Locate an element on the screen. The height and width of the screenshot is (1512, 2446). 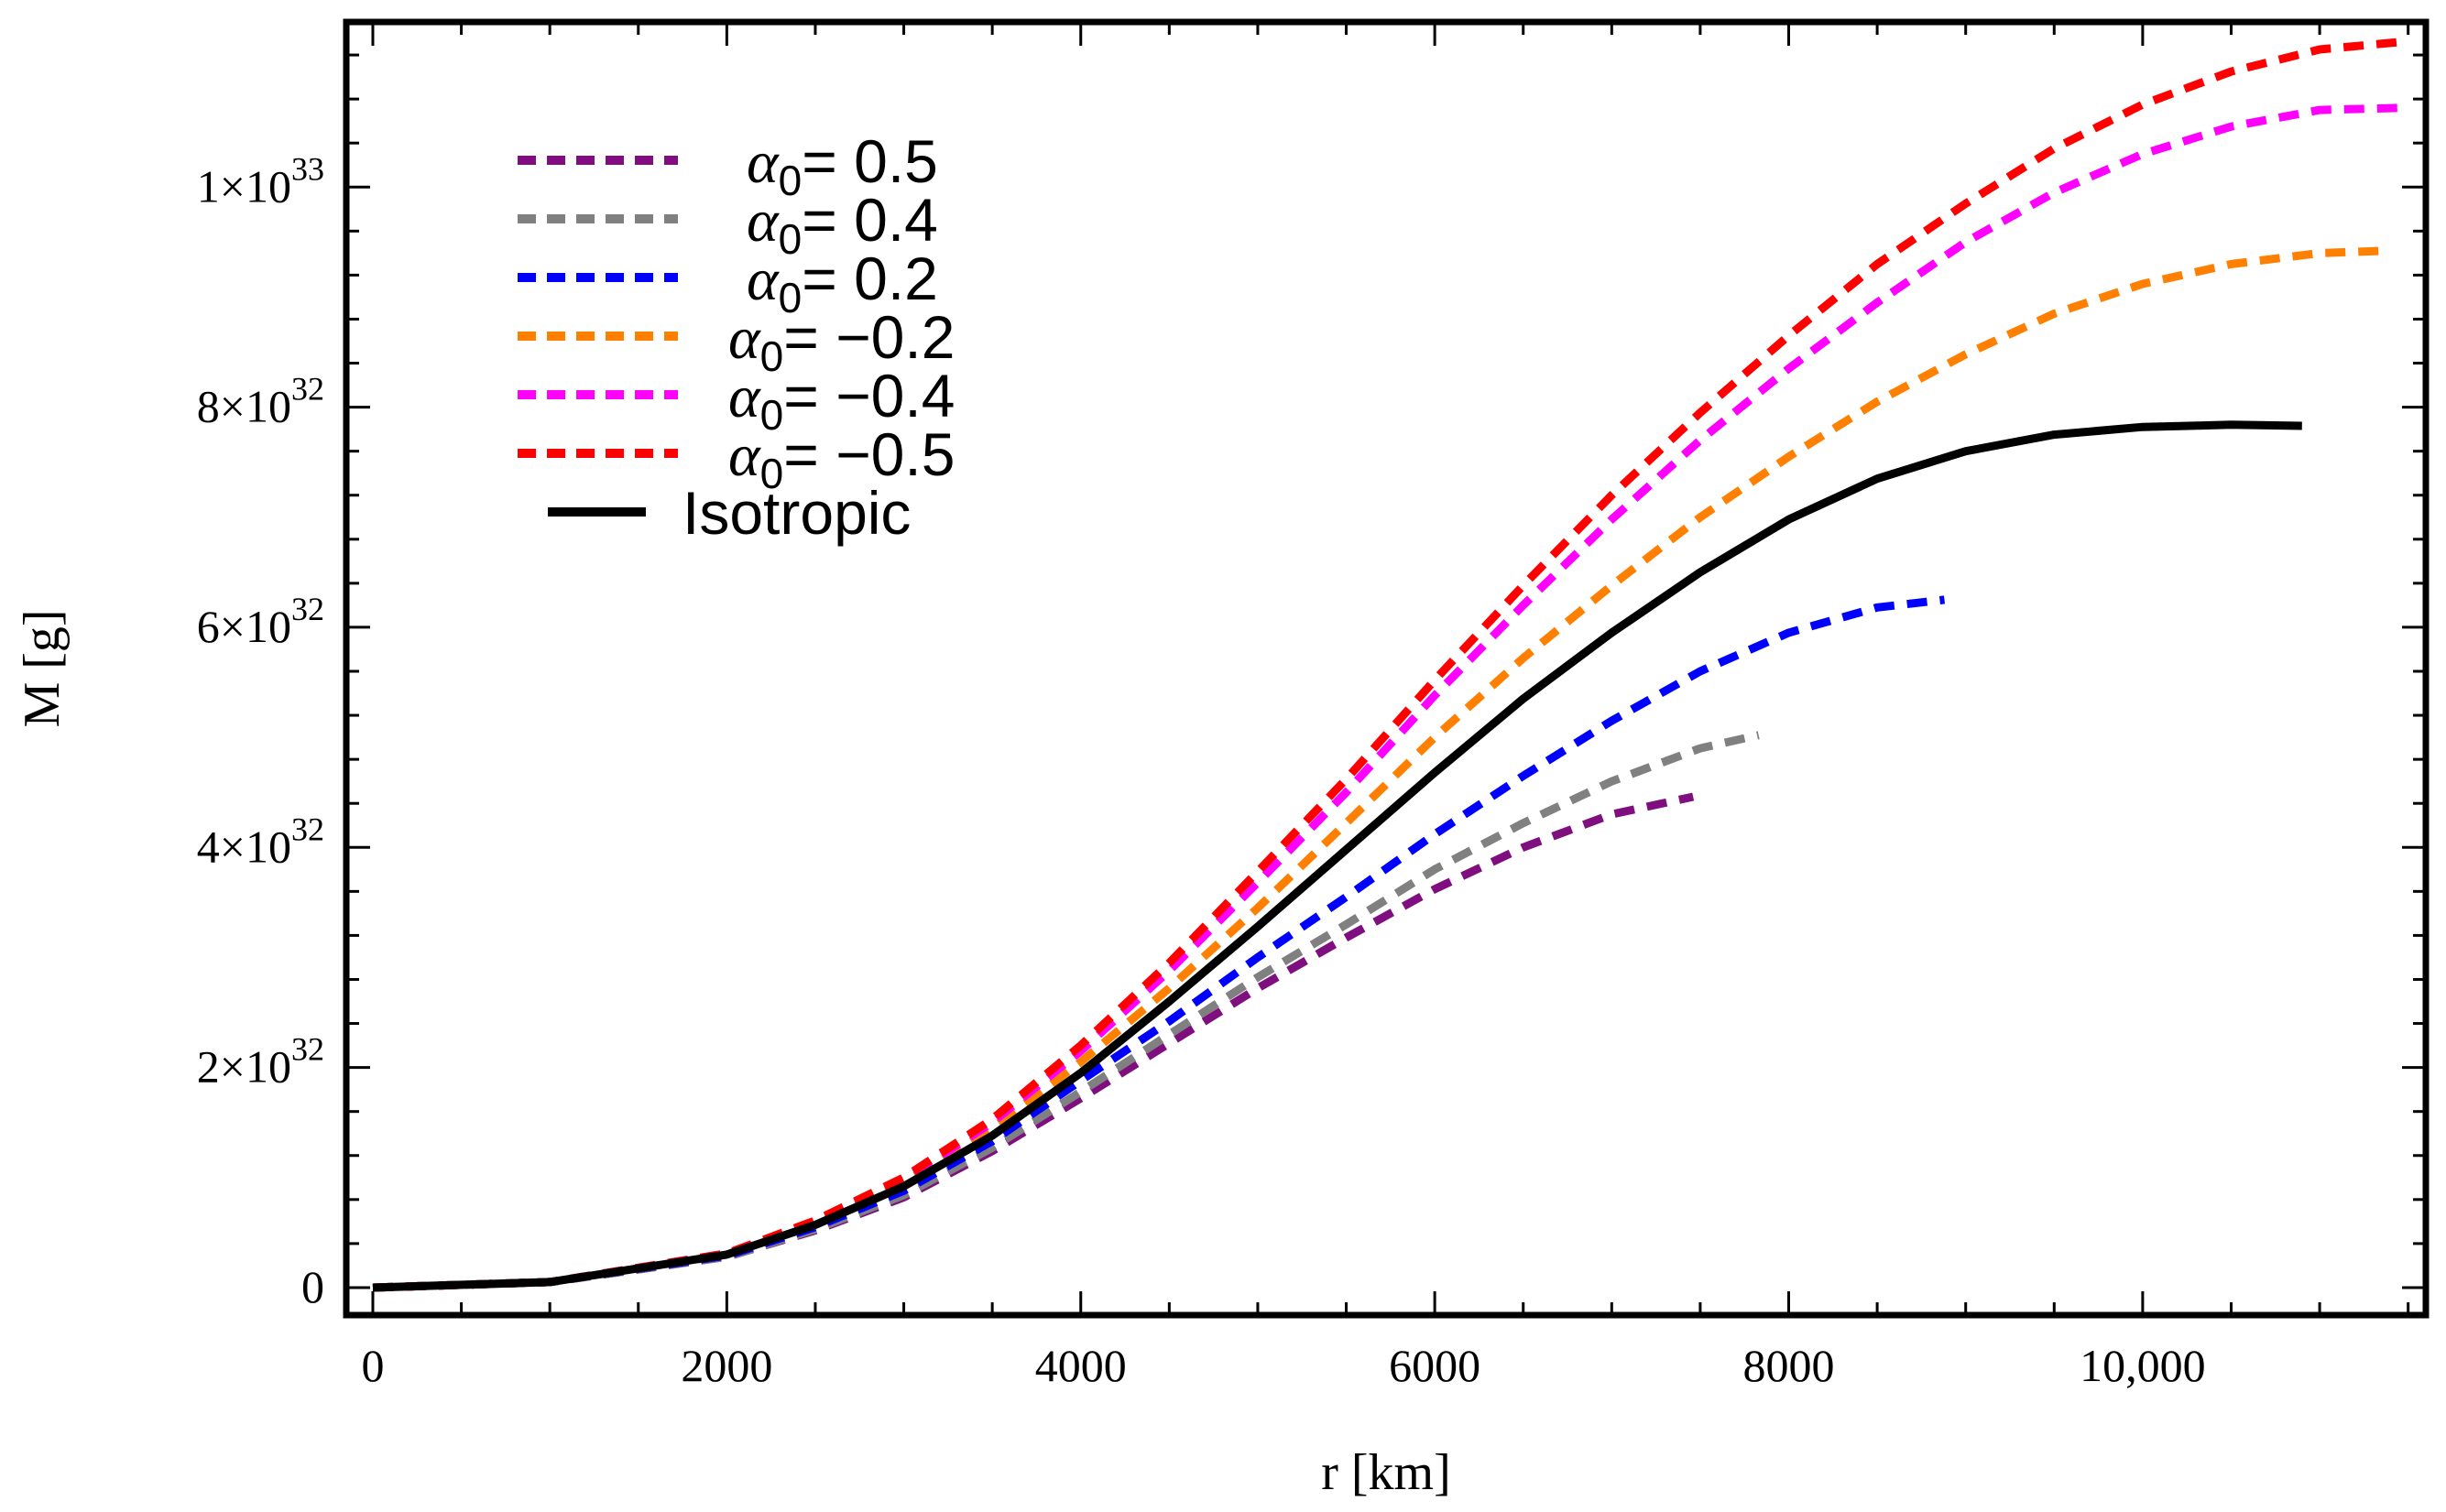
legend-label-1: α0= 0.4 is located at coordinates (842, 224).